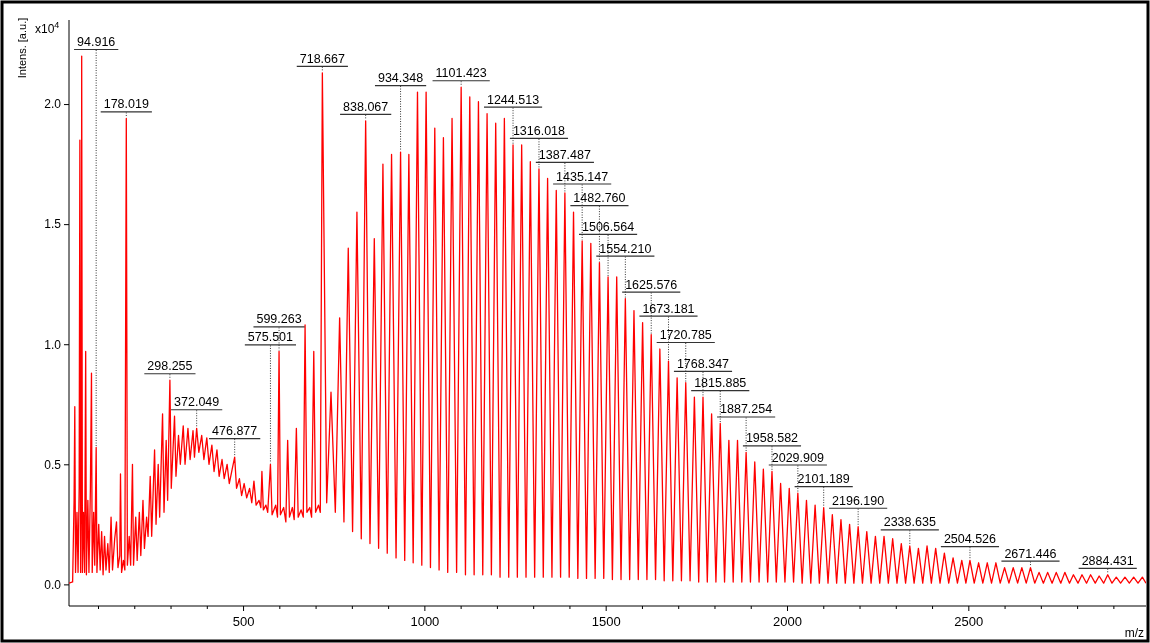  What do you see at coordinates (685, 335) in the screenshot?
I see `annotation: 1720.785` at bounding box center [685, 335].